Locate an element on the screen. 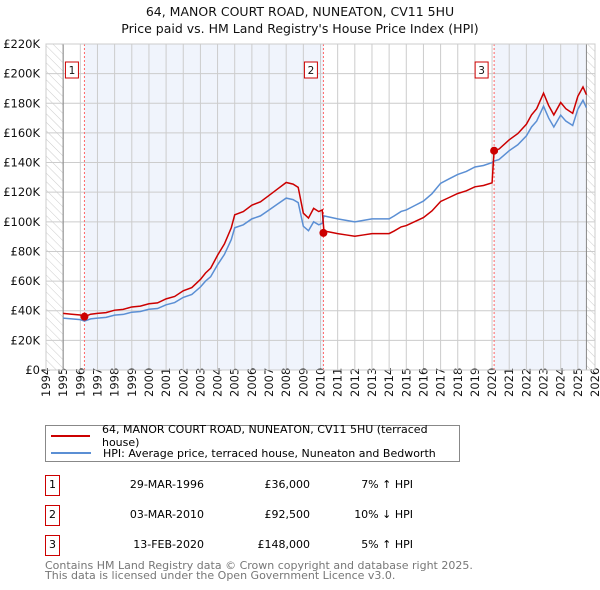 The height and width of the screenshot is (590, 600). x-tick-label: 2012 is located at coordinates (355, 382).